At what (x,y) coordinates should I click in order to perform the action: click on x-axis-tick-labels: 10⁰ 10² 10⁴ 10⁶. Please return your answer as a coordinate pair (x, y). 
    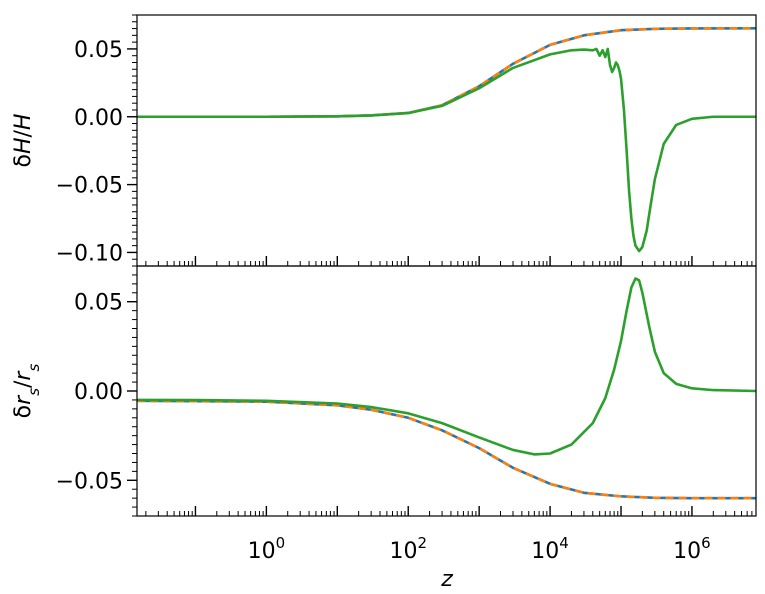
    Looking at the image, I should click on (479, 549).